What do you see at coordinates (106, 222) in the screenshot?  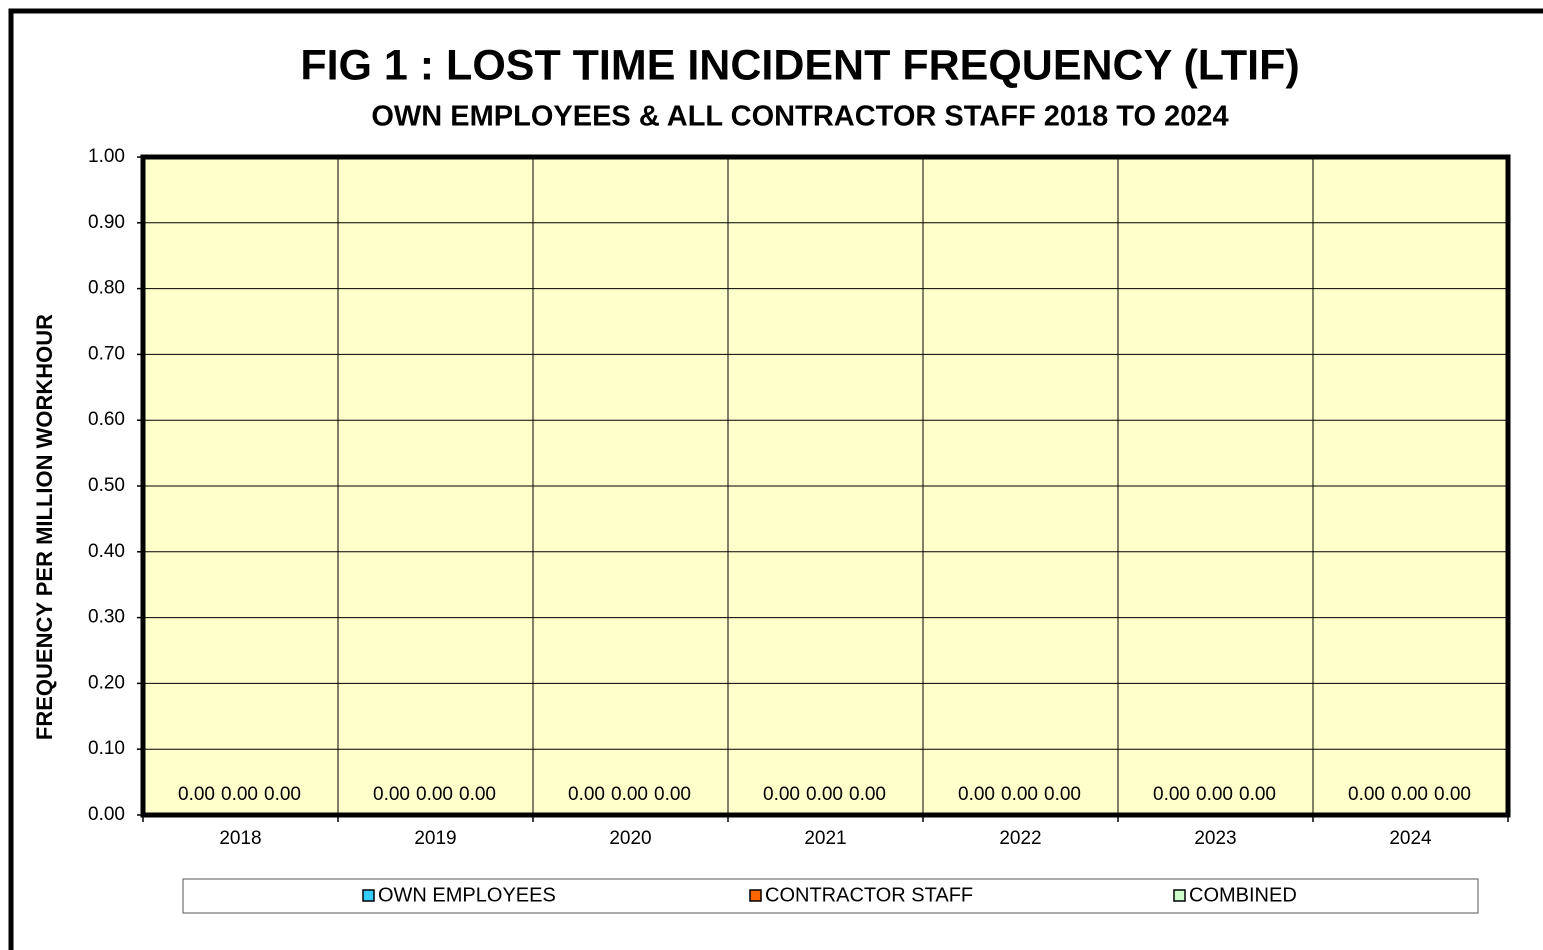 I see `y-tick-label: 0.90` at bounding box center [106, 222].